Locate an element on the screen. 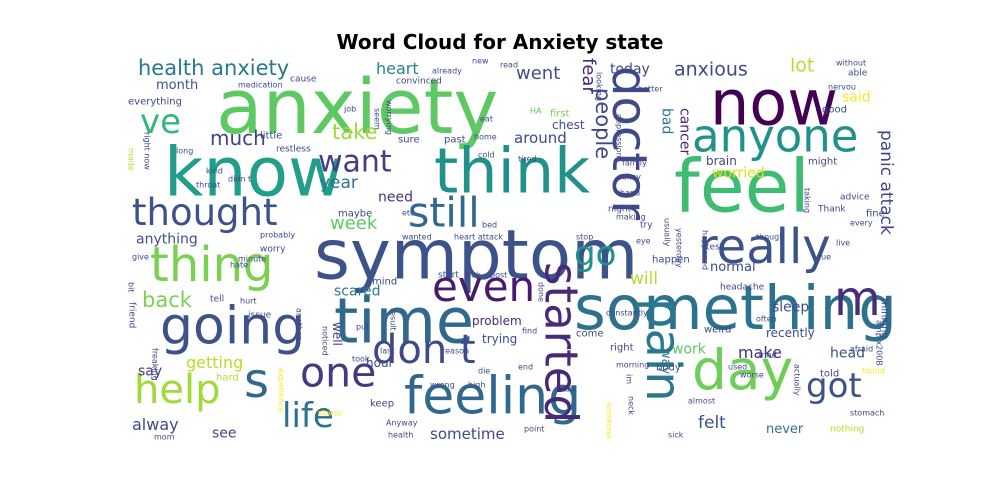 This screenshot has height=500, width=1000. cloud-word: freaking is located at coordinates (154, 364).